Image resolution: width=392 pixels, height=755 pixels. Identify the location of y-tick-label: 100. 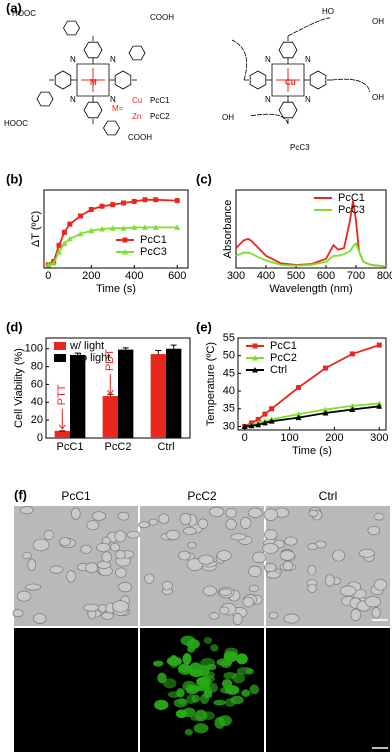
(34, 349).